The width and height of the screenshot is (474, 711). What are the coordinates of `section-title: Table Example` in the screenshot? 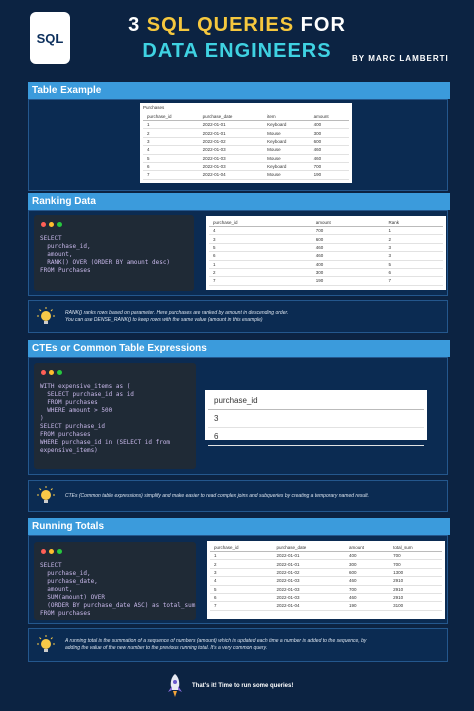 It's located at (239, 90).